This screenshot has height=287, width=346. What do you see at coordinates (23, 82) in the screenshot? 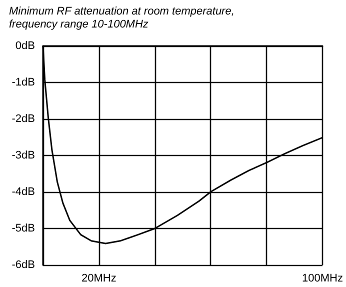
I see `y-tick-label: -1dB` at bounding box center [23, 82].